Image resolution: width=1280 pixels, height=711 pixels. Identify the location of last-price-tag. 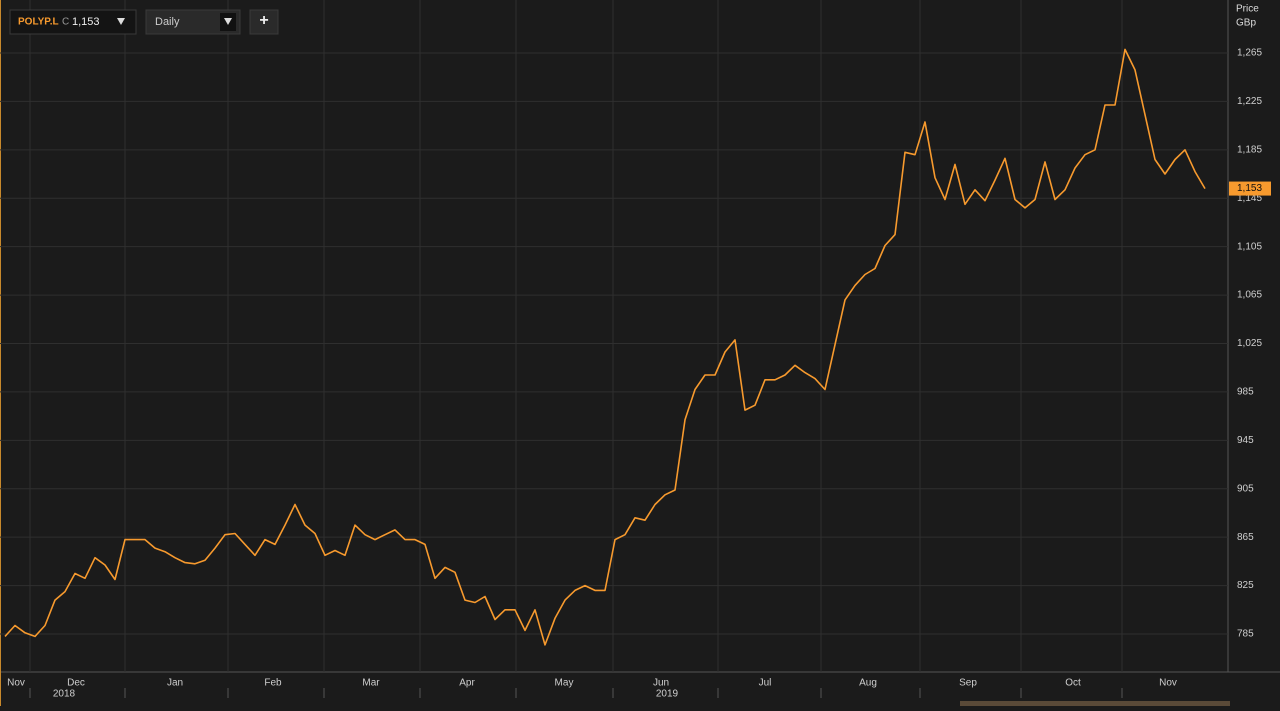
(1250, 188).